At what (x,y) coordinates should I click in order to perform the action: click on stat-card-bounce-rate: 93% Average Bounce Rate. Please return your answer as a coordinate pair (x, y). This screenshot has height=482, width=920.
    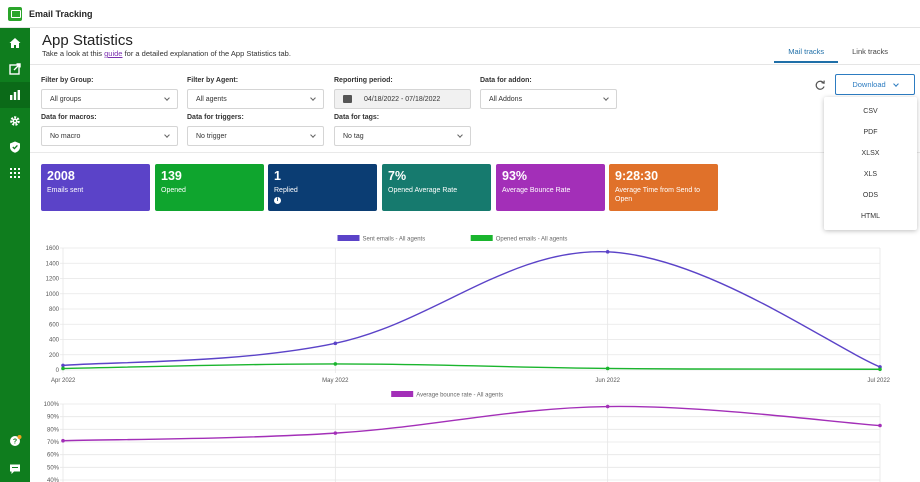
    Looking at the image, I should click on (550, 187).